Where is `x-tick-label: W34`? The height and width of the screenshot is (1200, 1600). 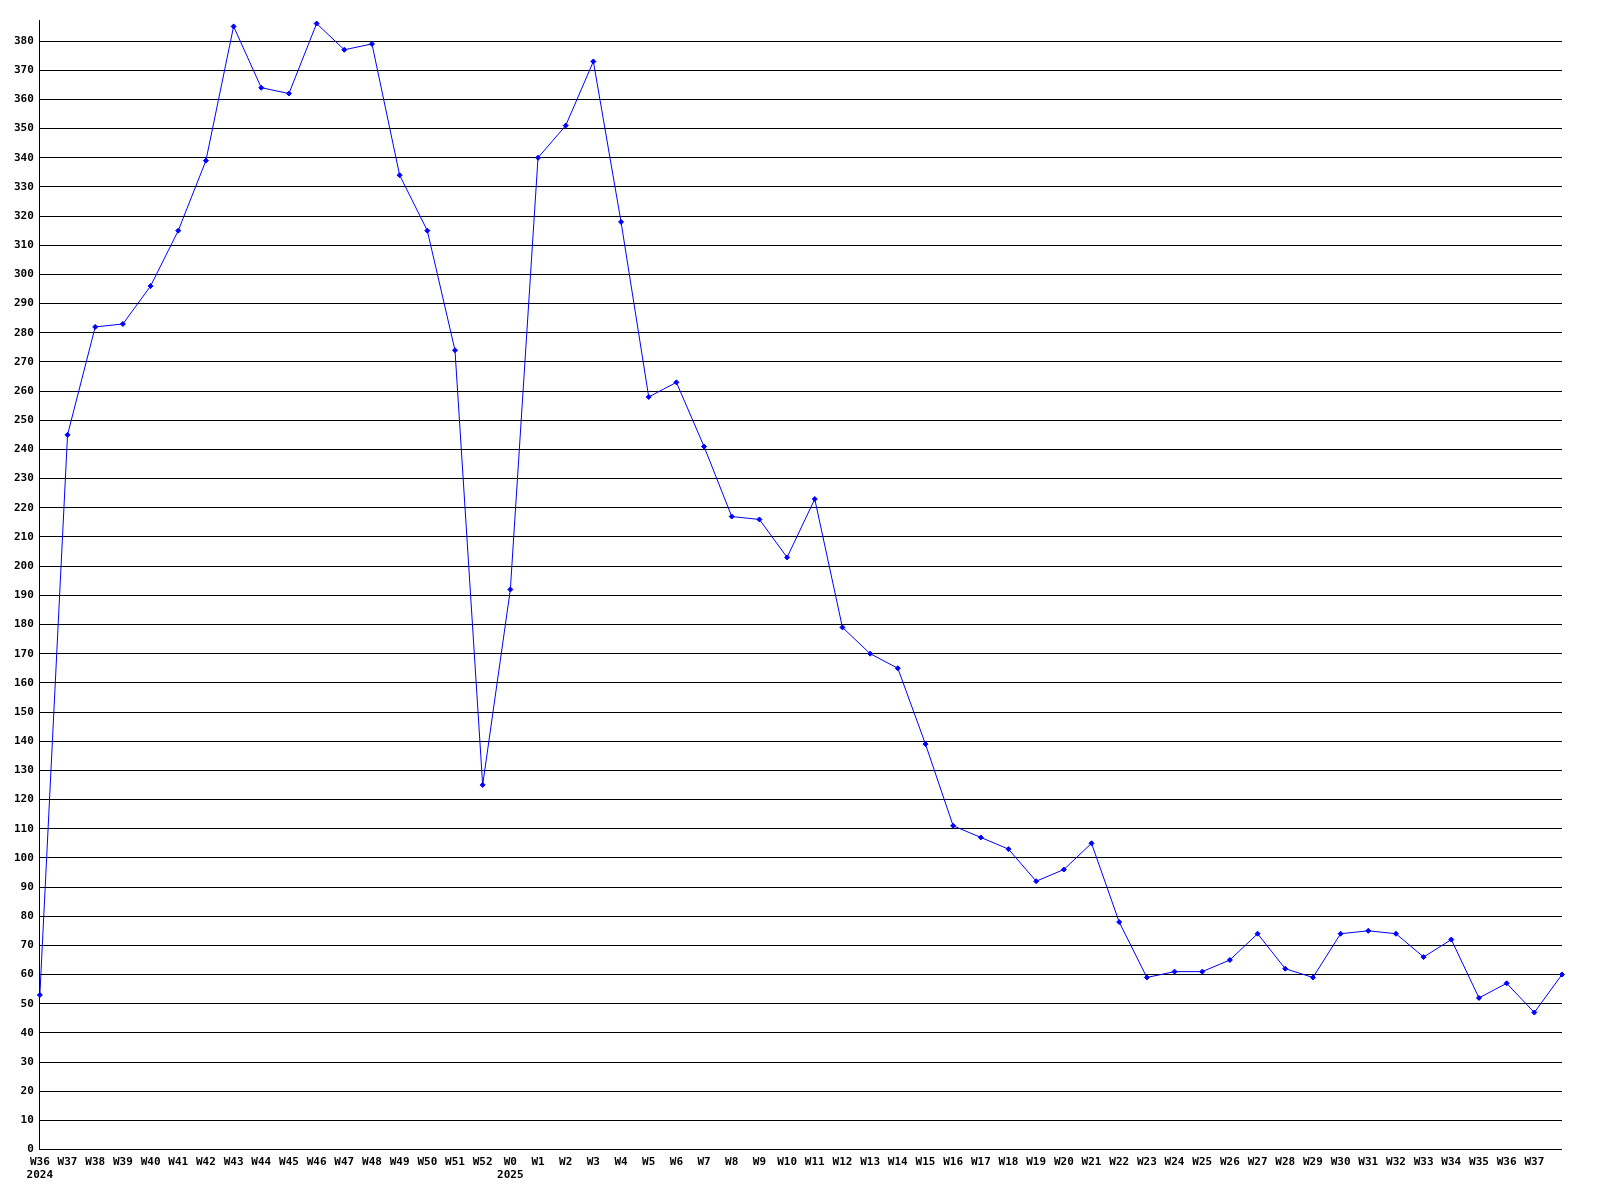
x-tick-label: W34 is located at coordinates (1451, 1162).